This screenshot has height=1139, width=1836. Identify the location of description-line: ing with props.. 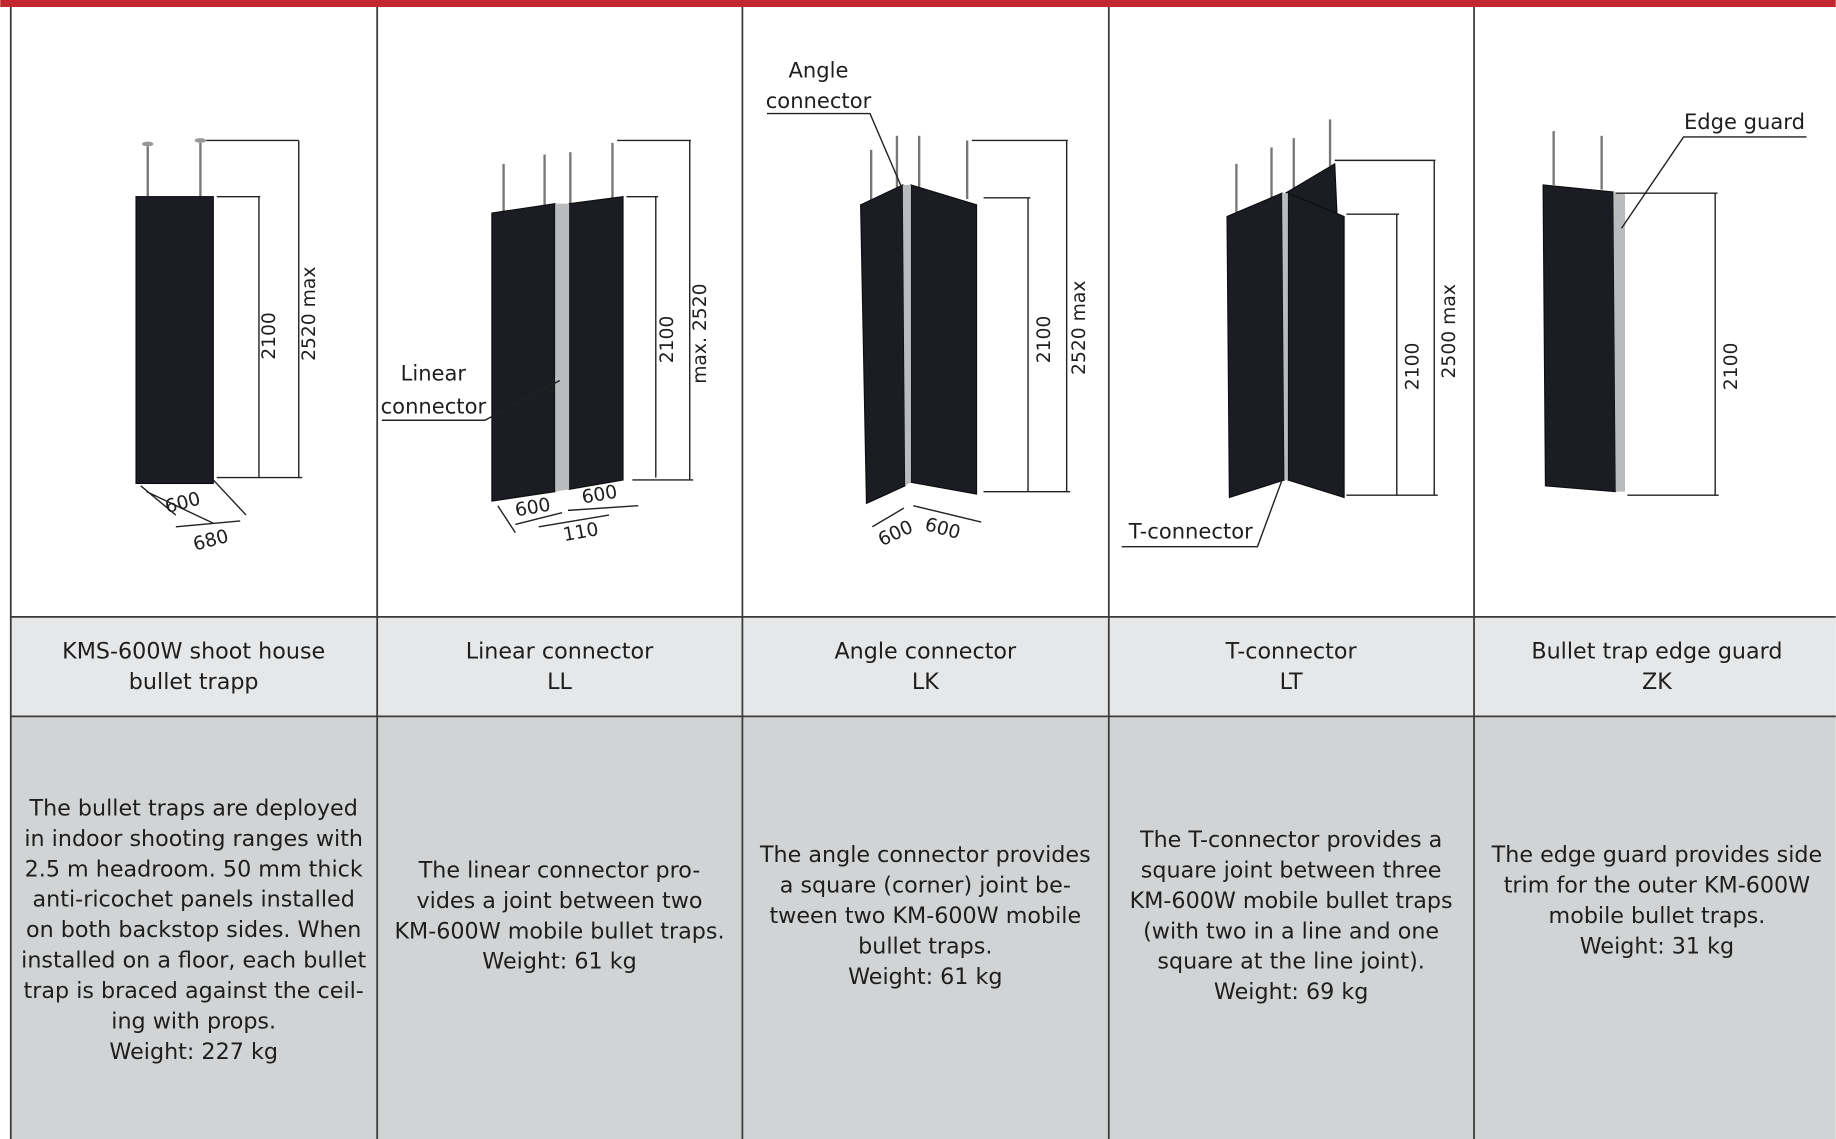
(193, 1021).